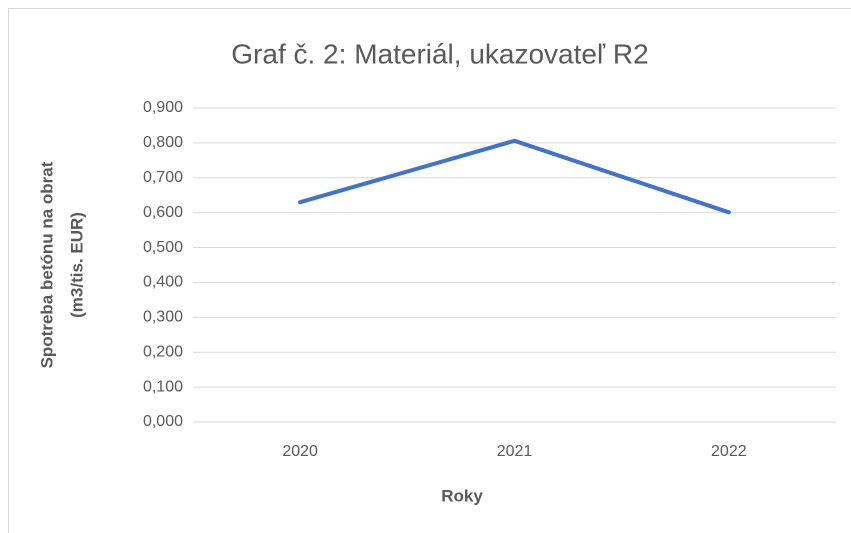  I want to click on line-series, so click(514, 176).